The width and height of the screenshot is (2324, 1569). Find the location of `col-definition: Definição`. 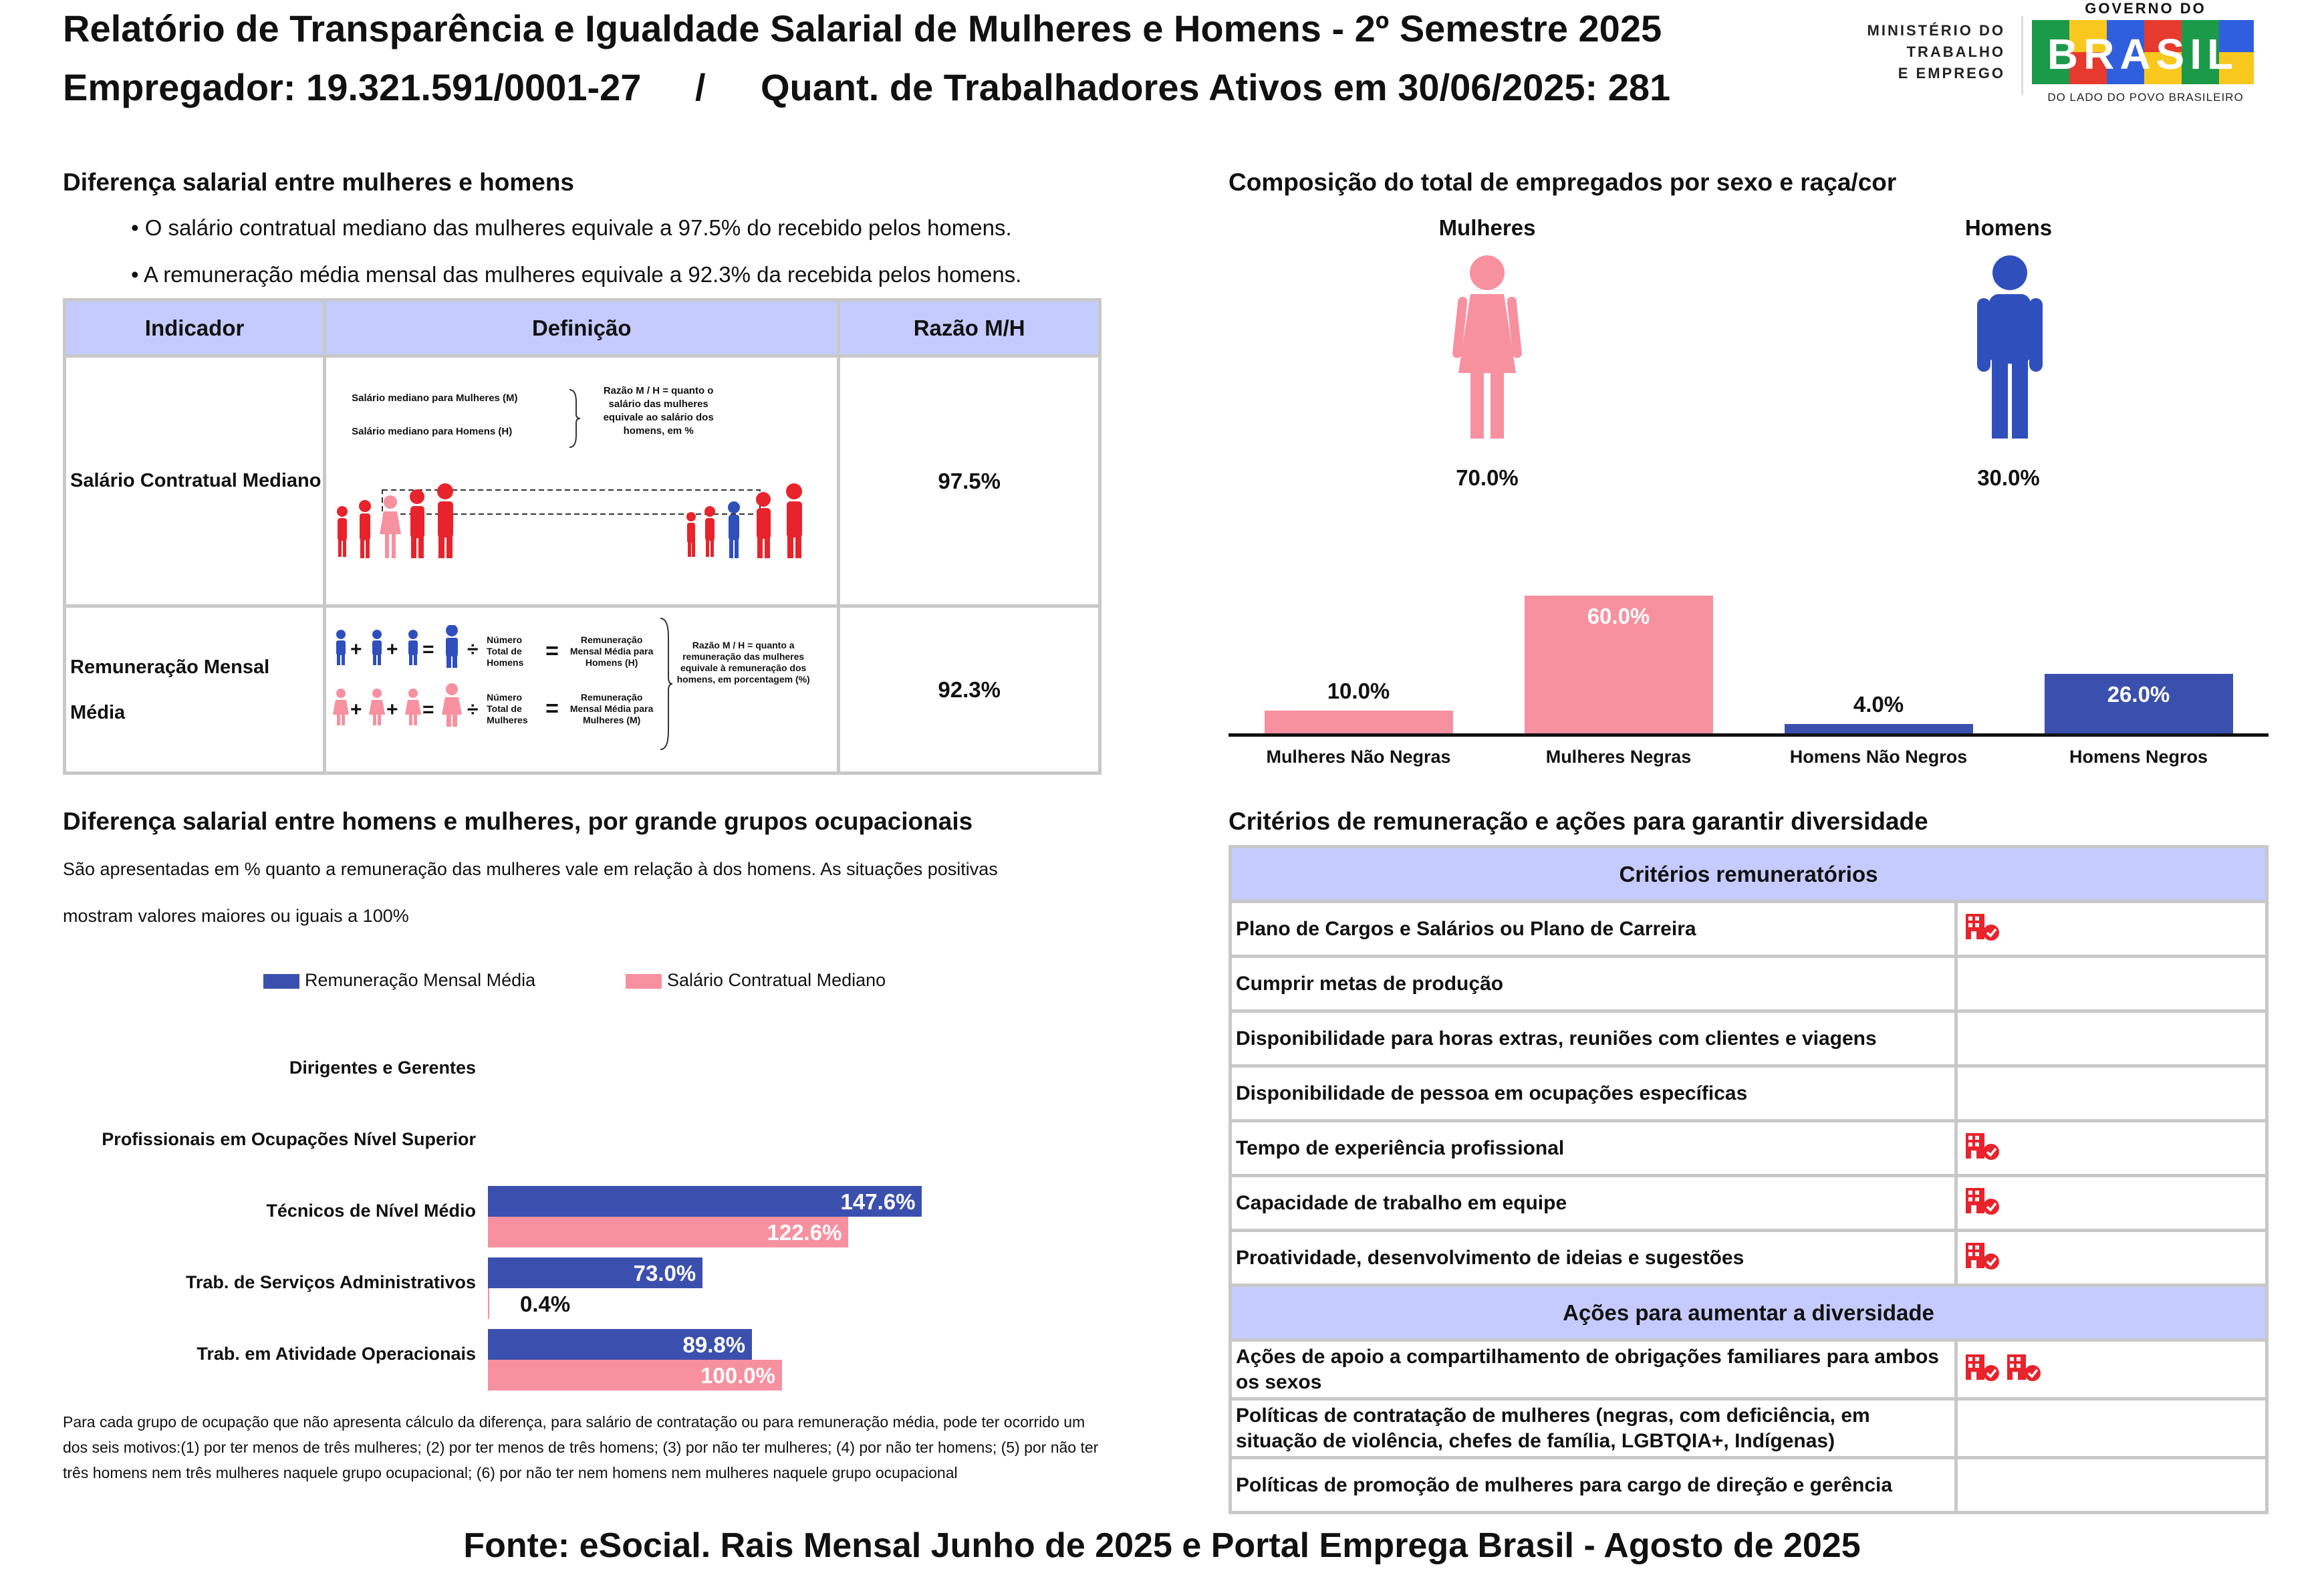

col-definition: Definição is located at coordinates (582, 328).